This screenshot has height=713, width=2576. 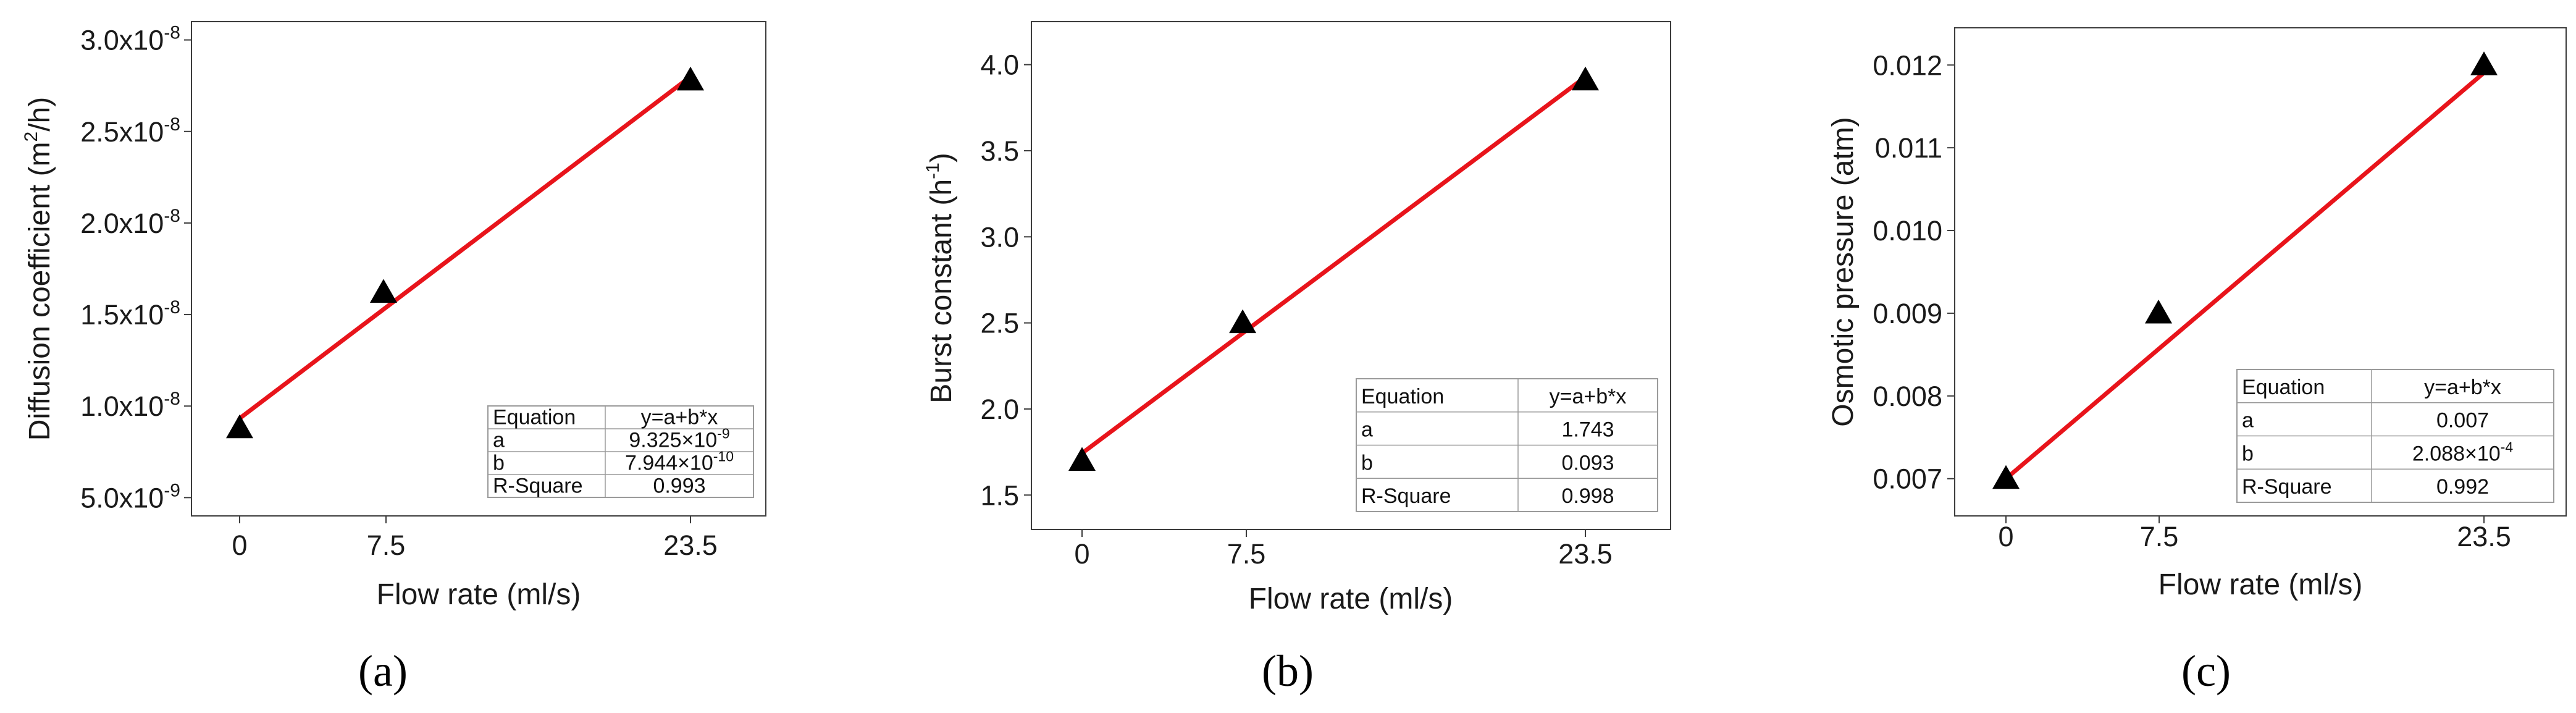 What do you see at coordinates (1288, 671) in the screenshot?
I see `panel-label-b: (b)` at bounding box center [1288, 671].